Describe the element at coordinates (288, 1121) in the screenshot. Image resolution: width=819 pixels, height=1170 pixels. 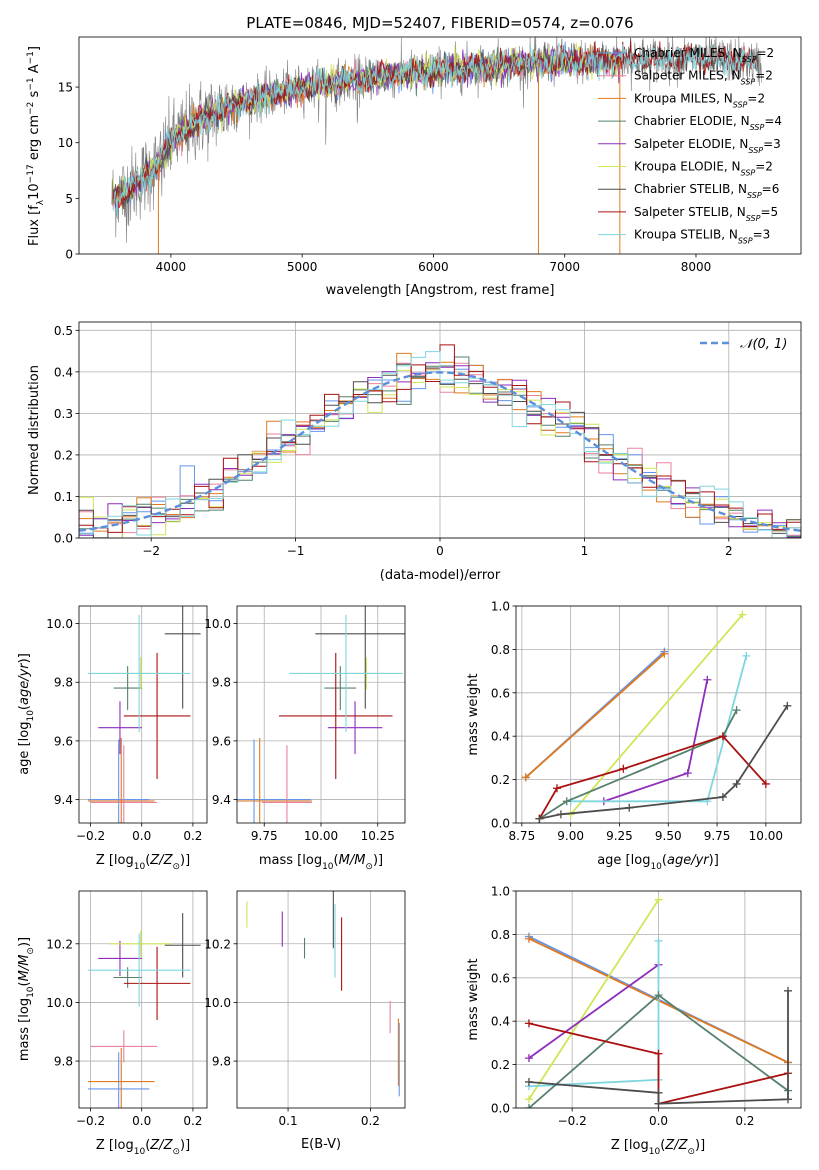
I see `x-tick-label: 0.1` at that location.